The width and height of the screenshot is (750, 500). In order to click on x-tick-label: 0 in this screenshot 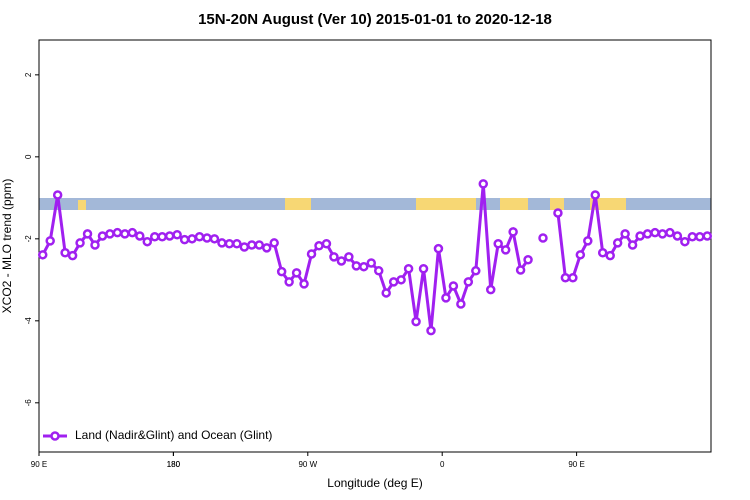, I will do `click(442, 464)`.